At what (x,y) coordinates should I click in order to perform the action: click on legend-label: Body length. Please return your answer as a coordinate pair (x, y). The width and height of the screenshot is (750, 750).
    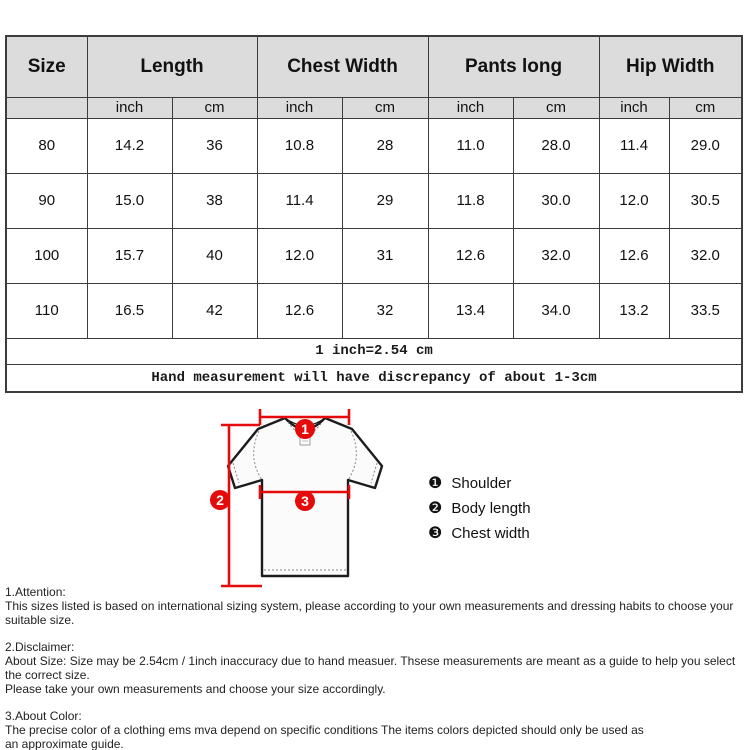
    Looking at the image, I should click on (491, 508).